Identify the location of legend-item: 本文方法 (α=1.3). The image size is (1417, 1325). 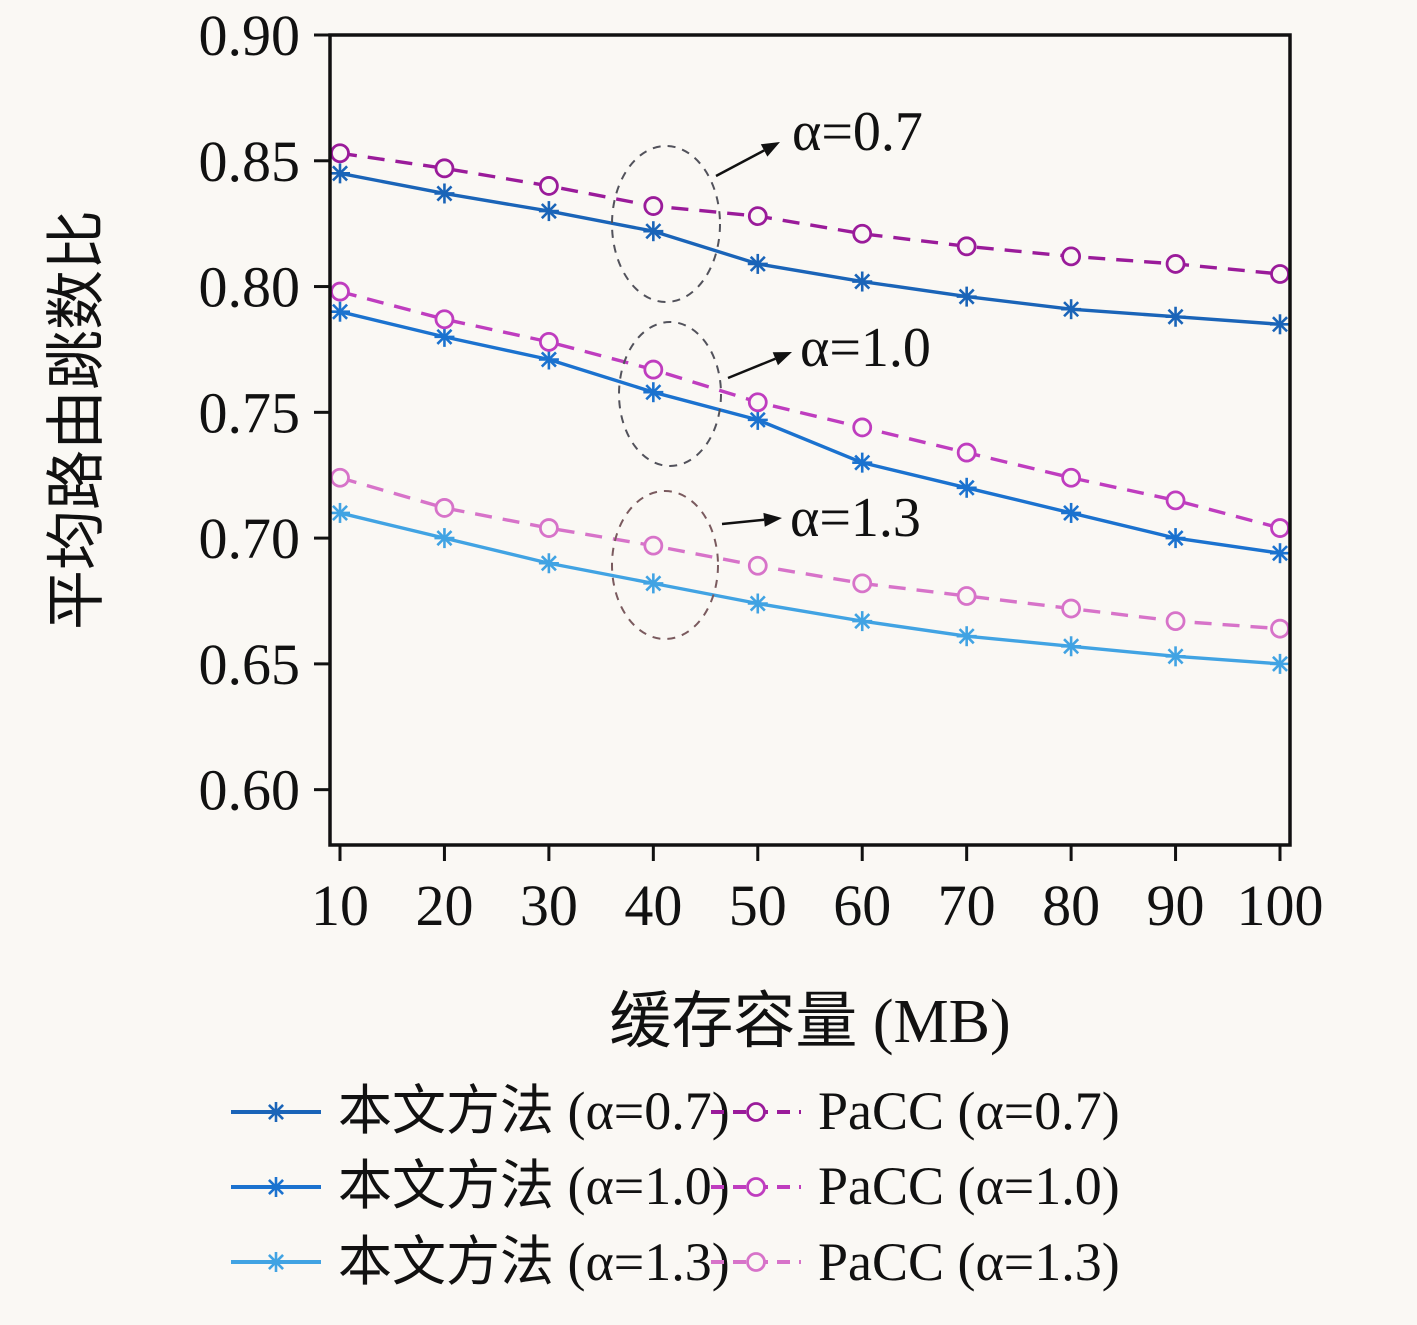
(479, 1262).